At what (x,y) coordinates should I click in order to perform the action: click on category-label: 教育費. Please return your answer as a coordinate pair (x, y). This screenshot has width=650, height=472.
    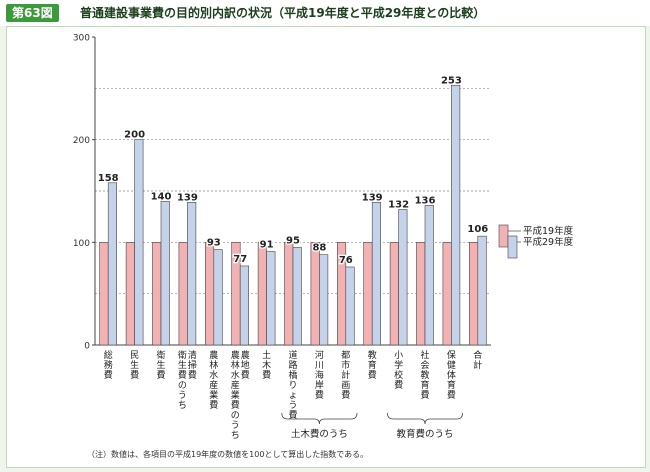
    Looking at the image, I should click on (372, 365).